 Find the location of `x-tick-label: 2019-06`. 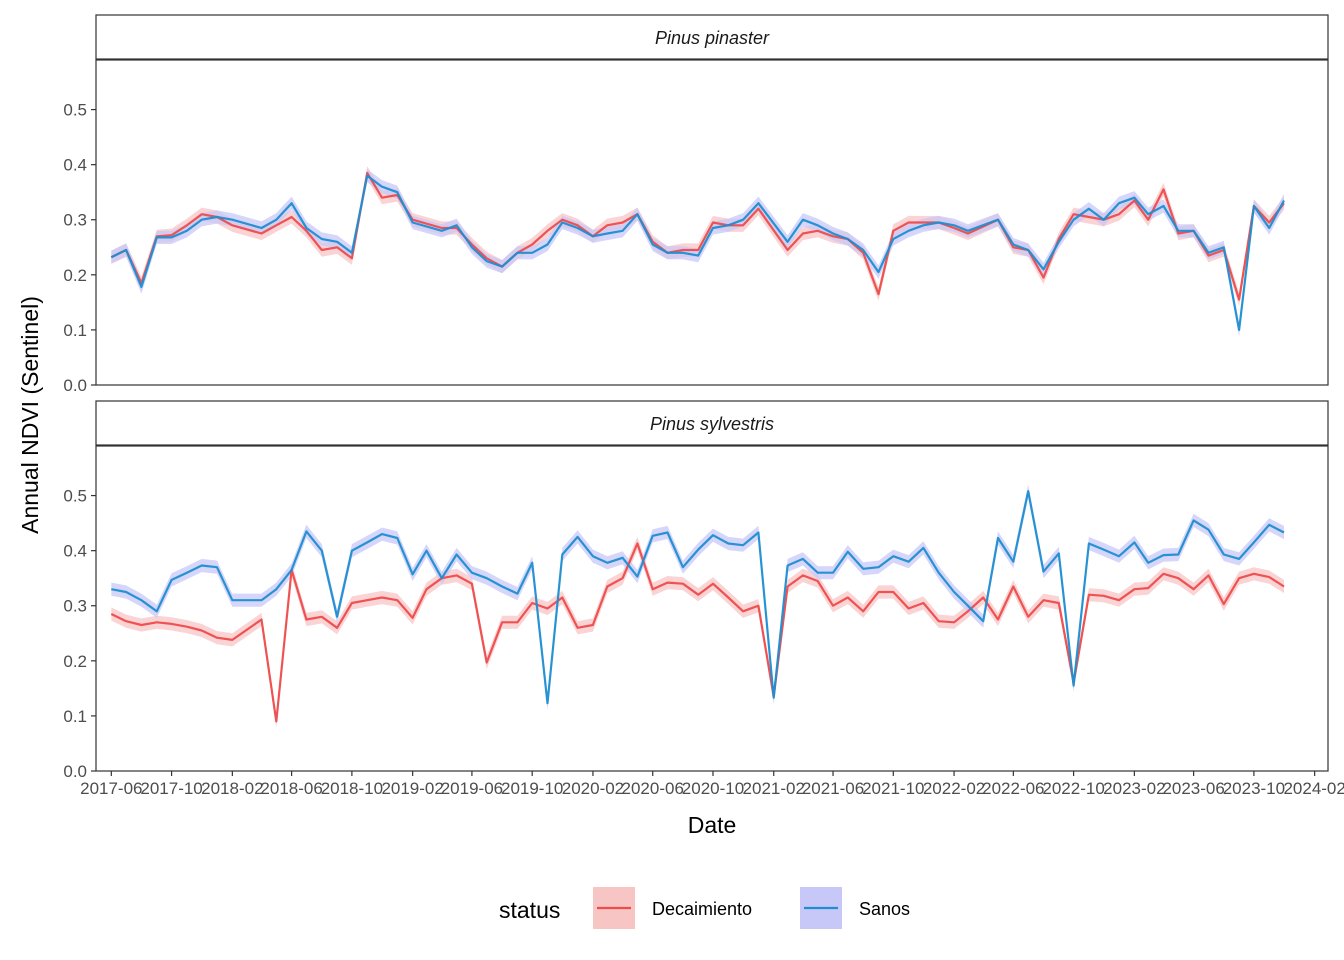

x-tick-label: 2019-06 is located at coordinates (472, 788).